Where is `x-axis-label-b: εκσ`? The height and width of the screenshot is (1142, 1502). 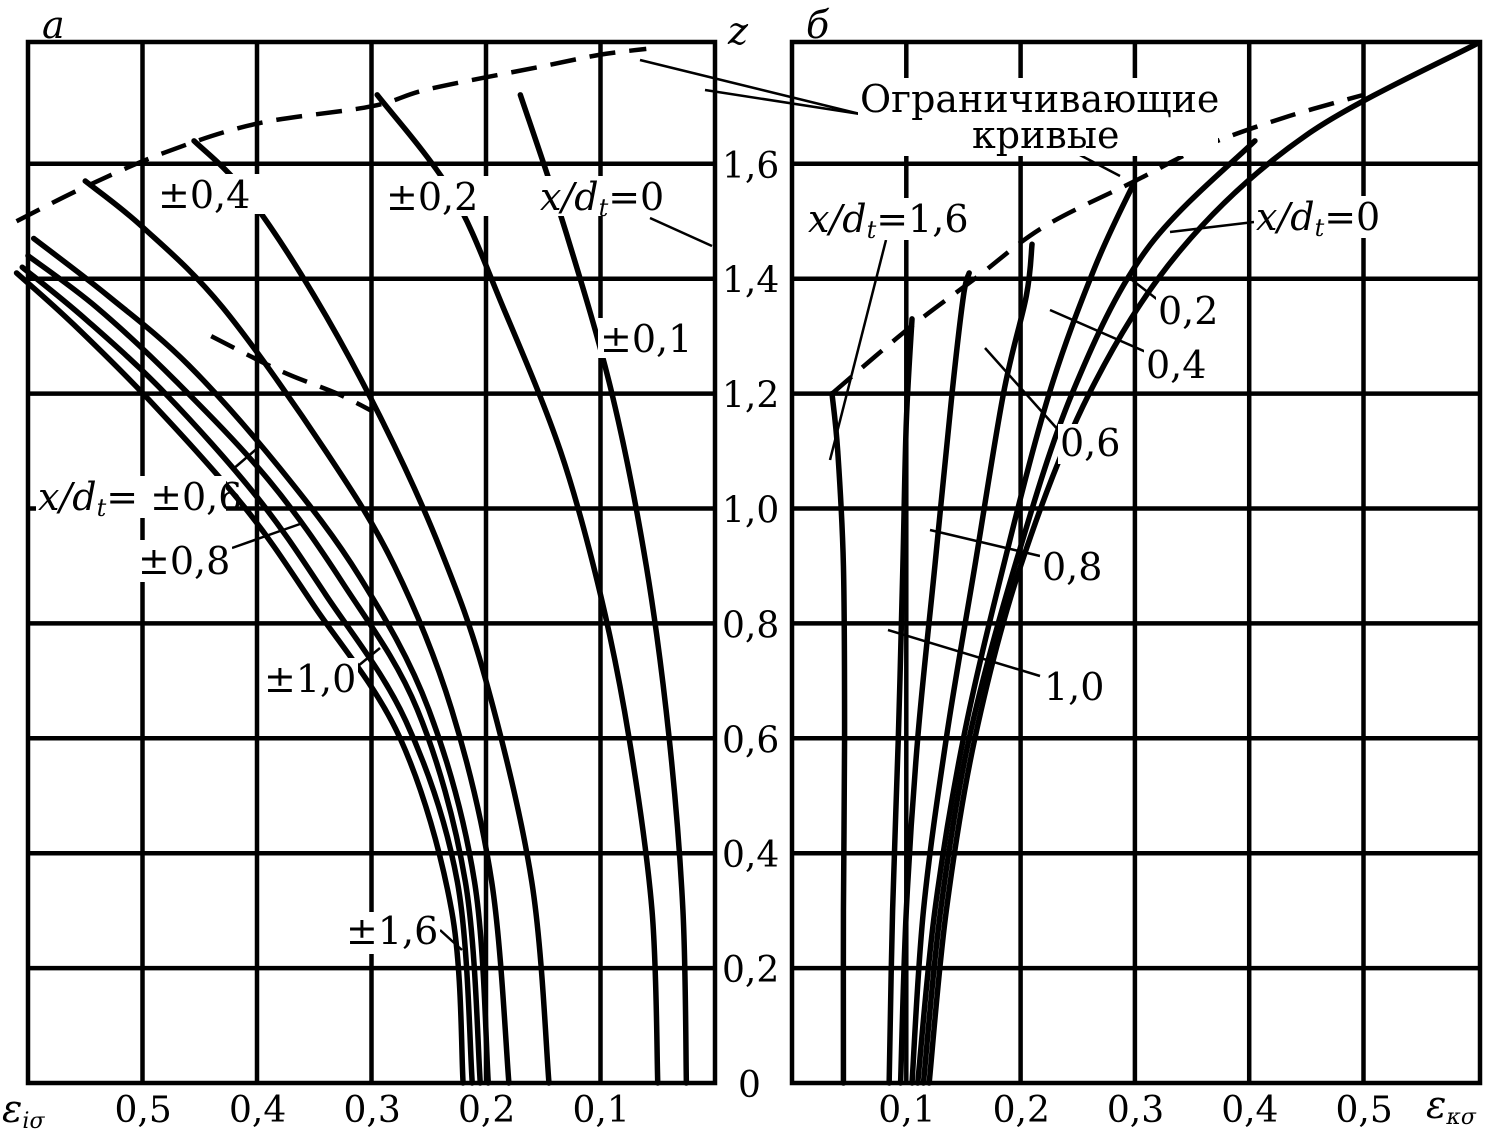
x-axis-label-b: εκσ is located at coordinates (1451, 1106).